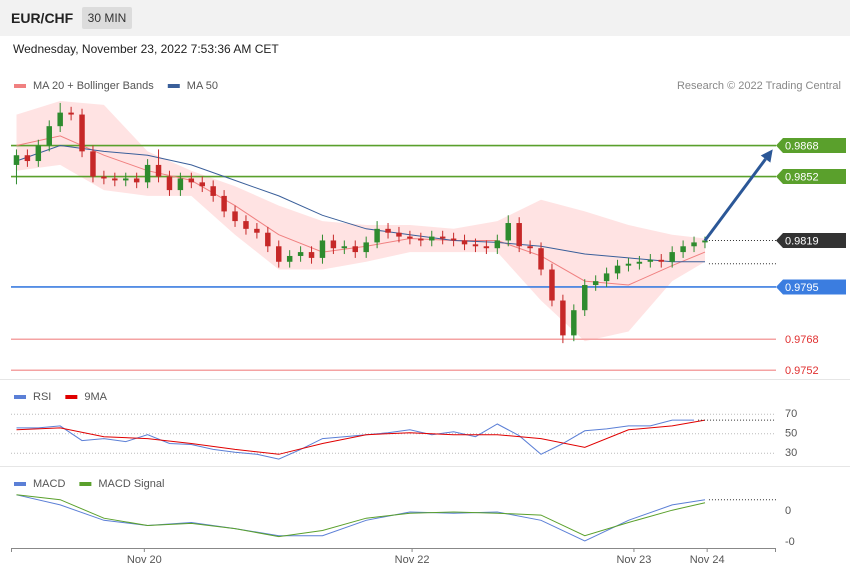  What do you see at coordinates (42, 18) in the screenshot?
I see `symbol: EUR/CHF` at bounding box center [42, 18].